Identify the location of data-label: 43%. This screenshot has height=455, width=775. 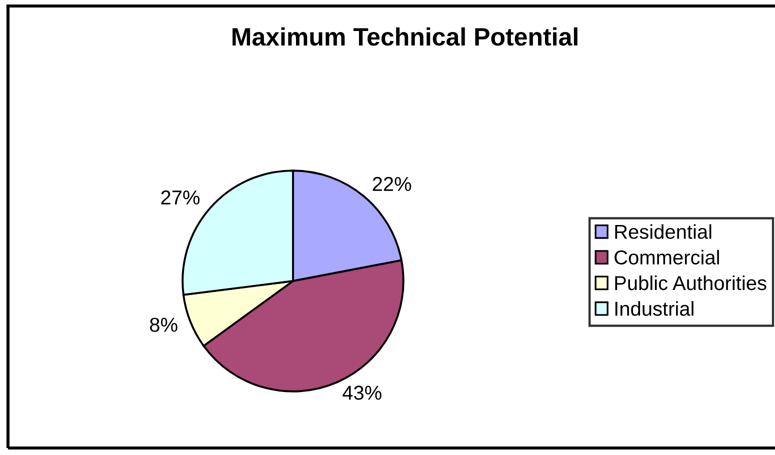
(362, 393).